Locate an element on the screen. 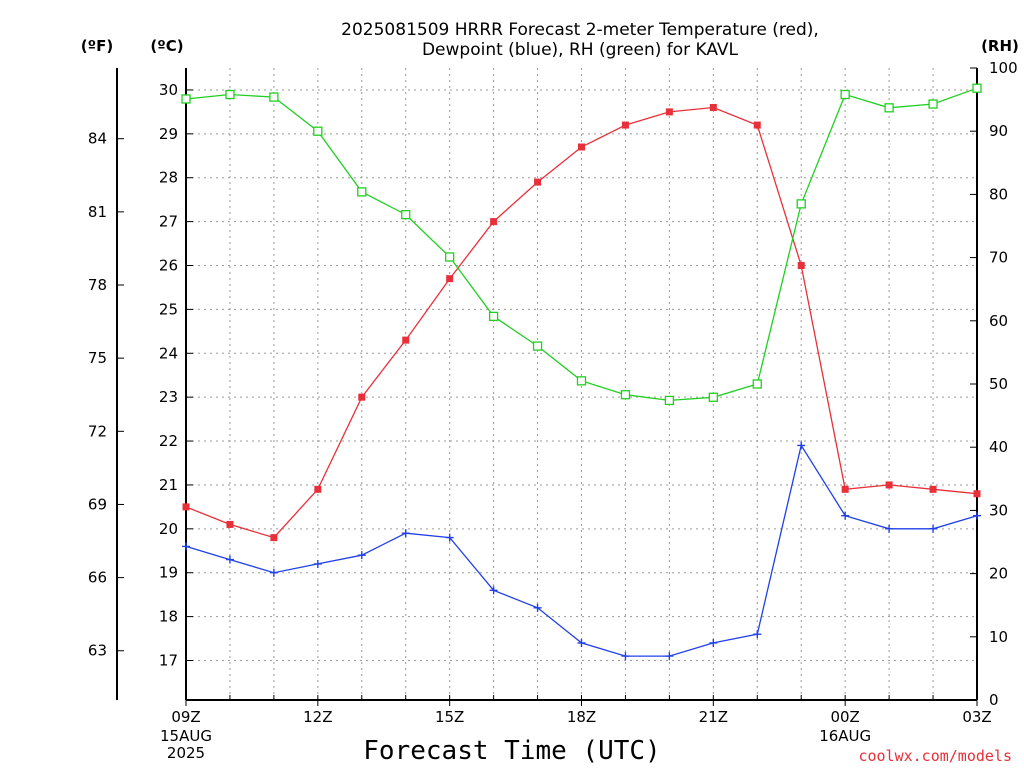 The image size is (1024, 768). x-tick-label: 15Z is located at coordinates (449, 717).